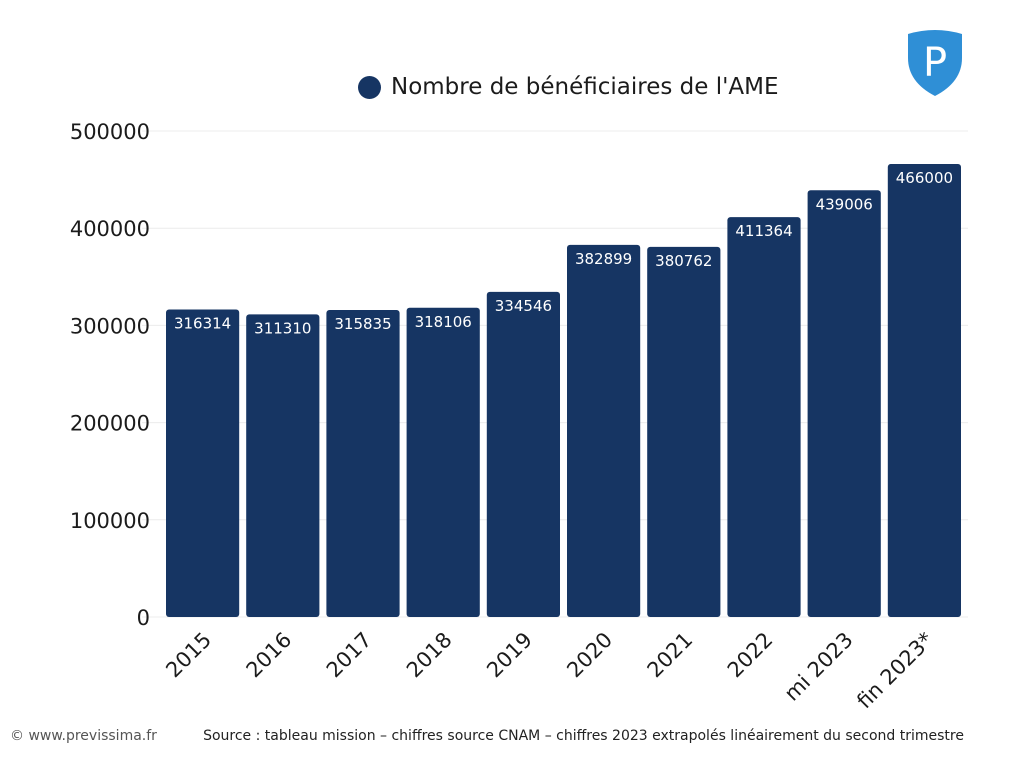  What do you see at coordinates (509, 655) in the screenshot?
I see `x-tick-label: 2019` at bounding box center [509, 655].